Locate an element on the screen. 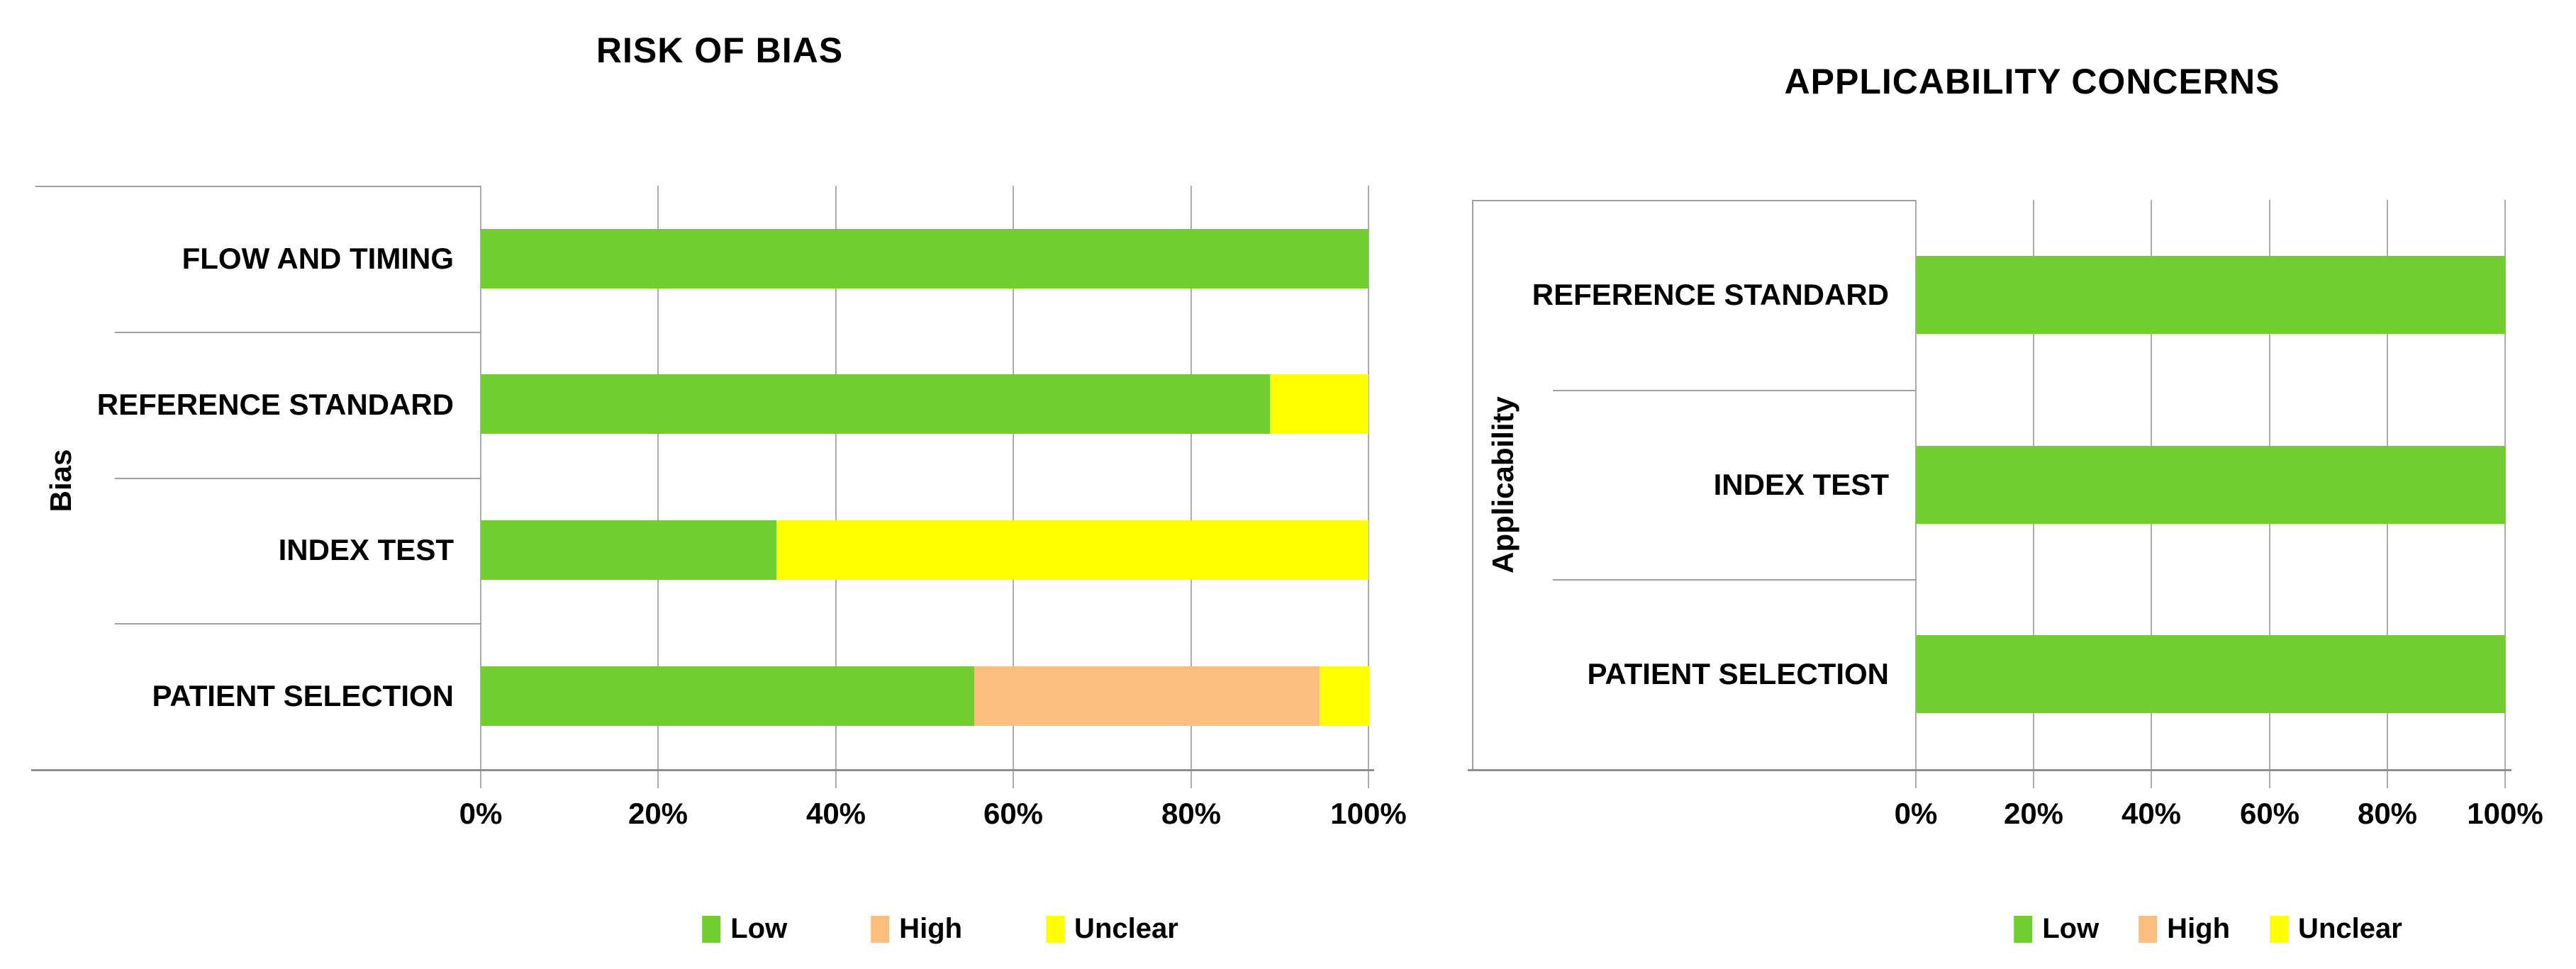 The image size is (2576, 969). label-box-left-border is located at coordinates (1472, 484).